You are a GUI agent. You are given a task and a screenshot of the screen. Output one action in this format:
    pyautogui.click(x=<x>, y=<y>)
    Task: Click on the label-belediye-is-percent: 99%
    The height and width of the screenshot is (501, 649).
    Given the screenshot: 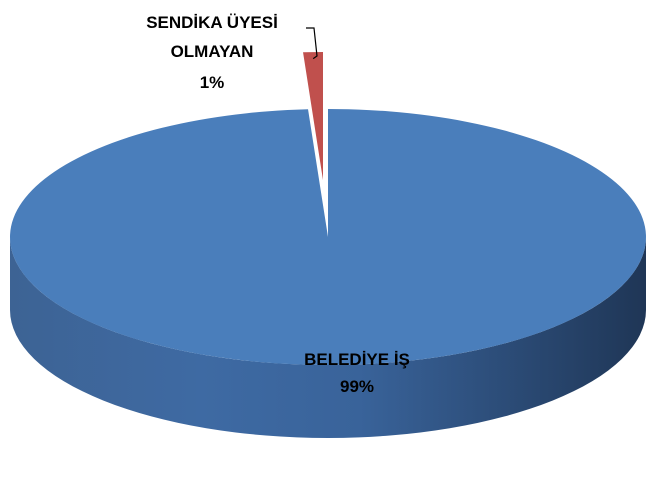 What is the action you would take?
    pyautogui.click(x=357, y=386)
    